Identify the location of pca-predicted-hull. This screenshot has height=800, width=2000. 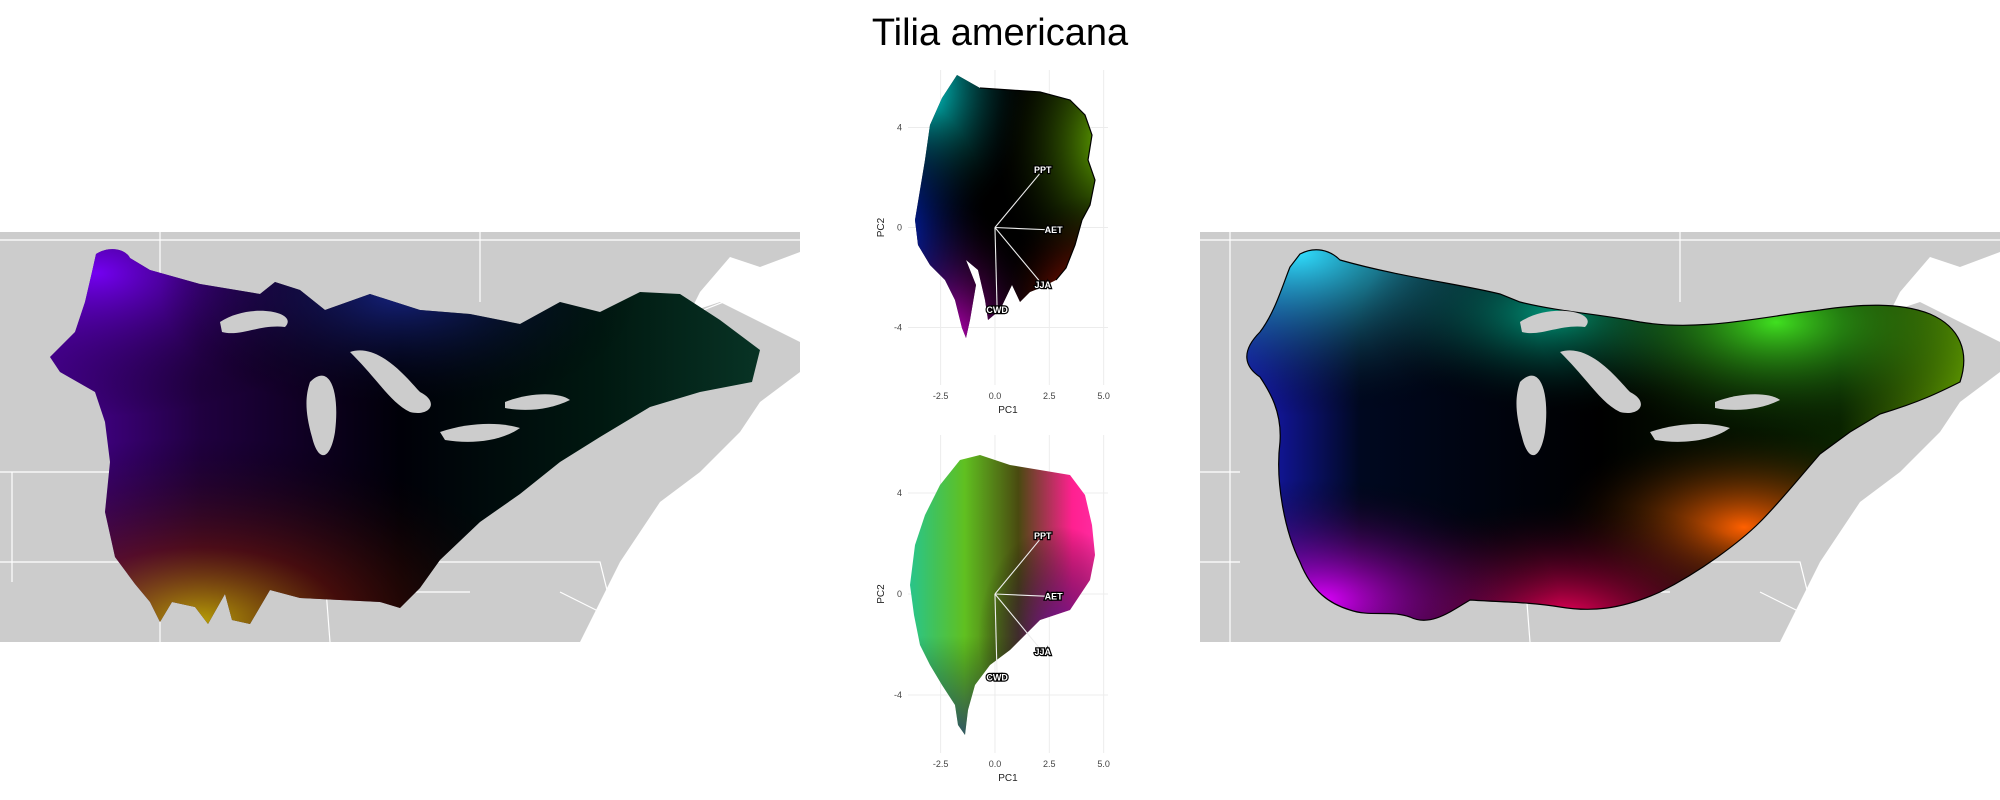
(1037, 184).